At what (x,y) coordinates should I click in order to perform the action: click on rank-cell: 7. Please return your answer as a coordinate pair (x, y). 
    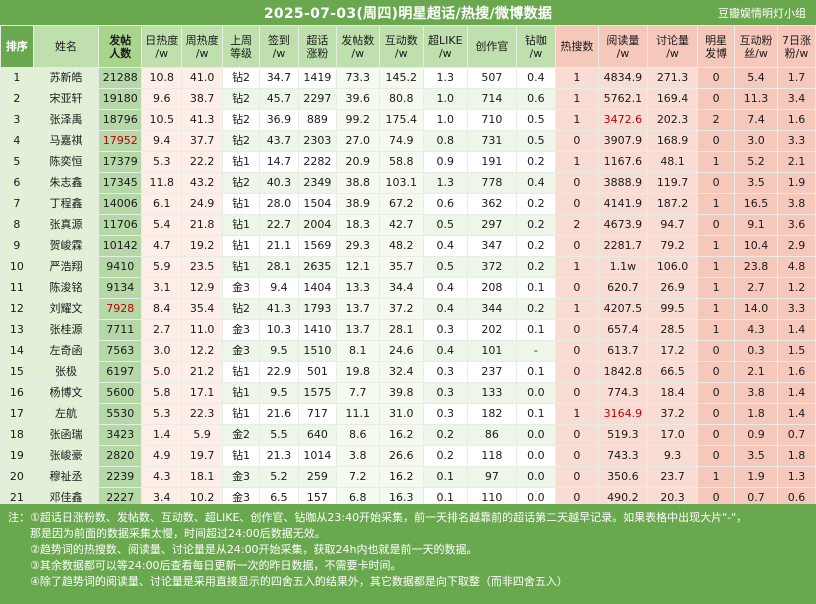
    Looking at the image, I should click on (17, 204).